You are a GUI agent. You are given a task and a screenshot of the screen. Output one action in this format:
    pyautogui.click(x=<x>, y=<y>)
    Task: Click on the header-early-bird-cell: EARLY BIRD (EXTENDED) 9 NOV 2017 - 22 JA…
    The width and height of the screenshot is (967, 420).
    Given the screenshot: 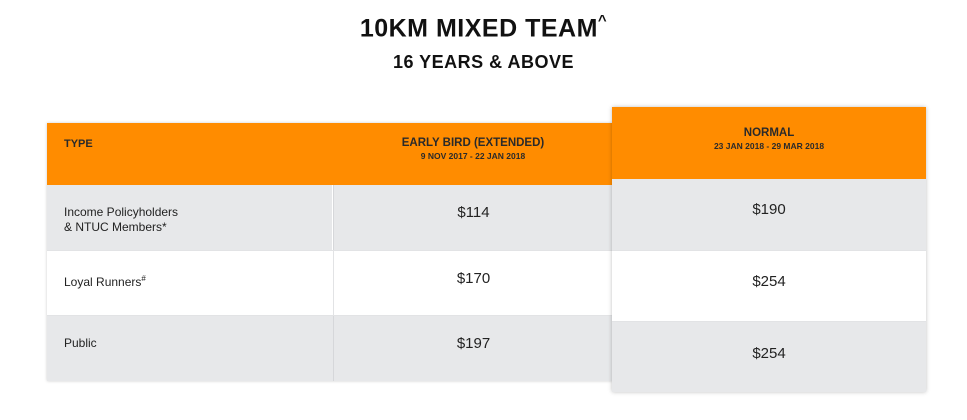 What is the action you would take?
    pyautogui.click(x=473, y=154)
    